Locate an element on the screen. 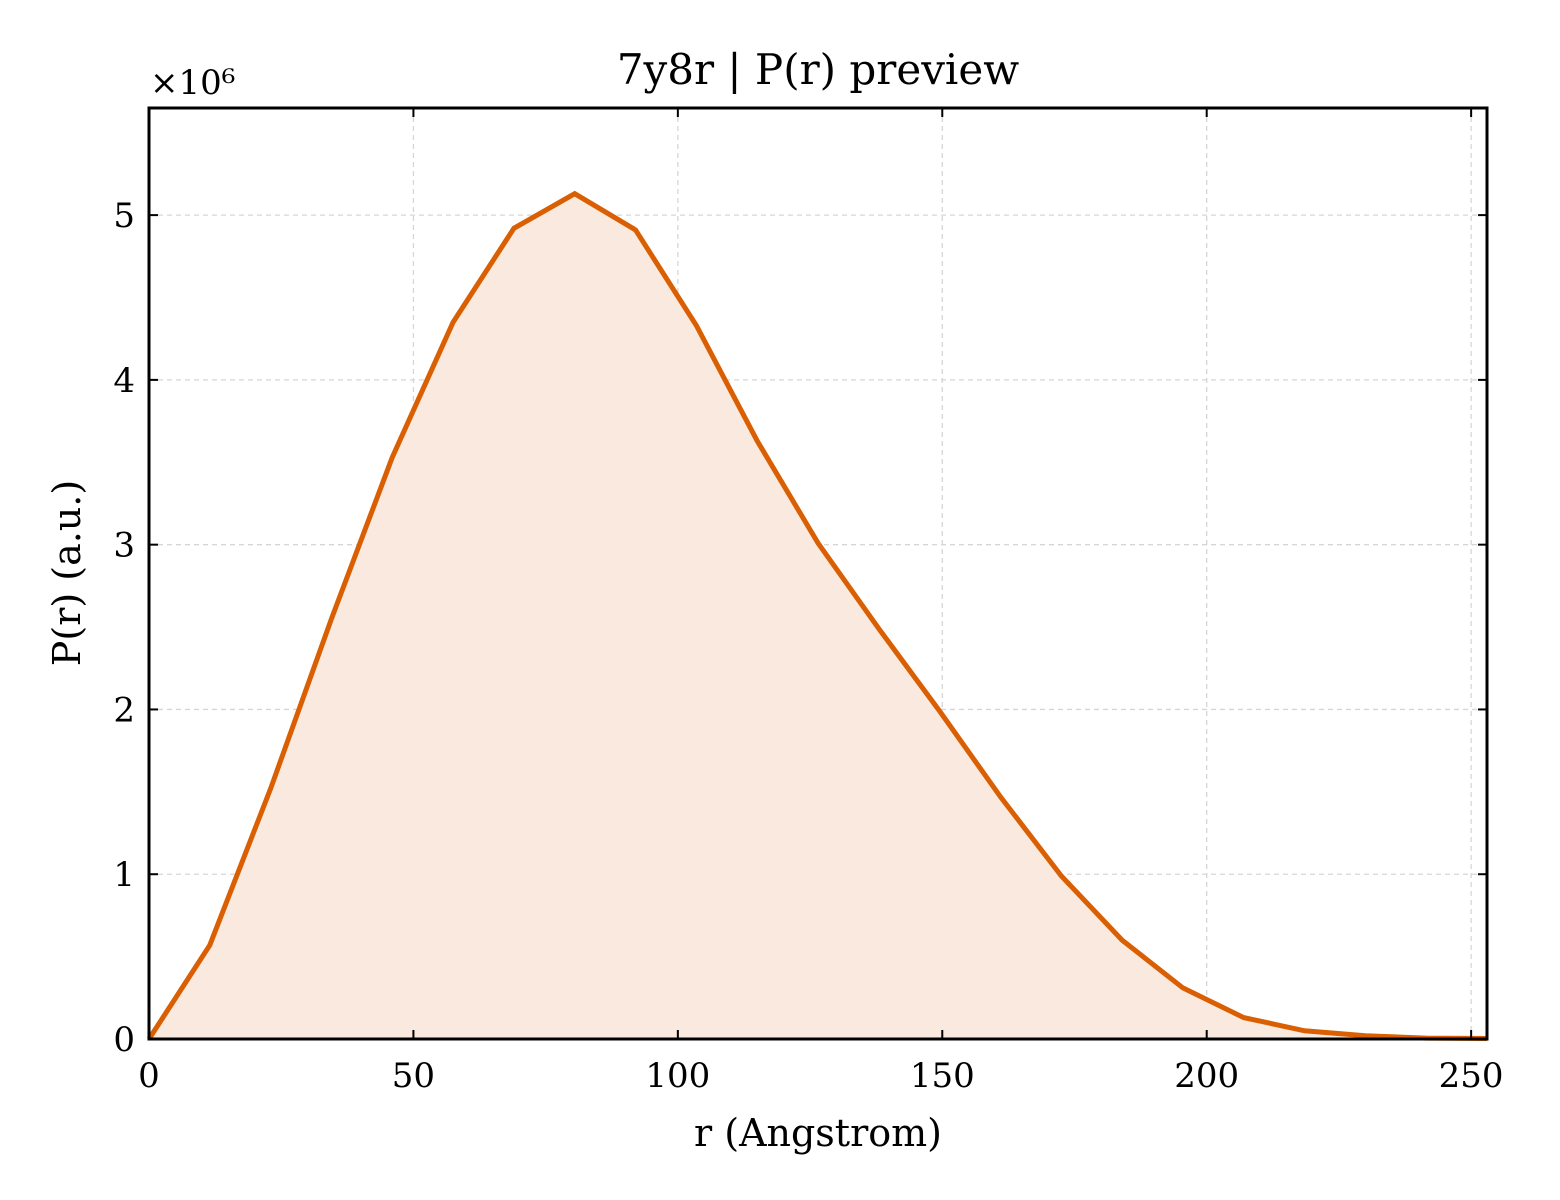  x-axis-label: r (Angstrom) is located at coordinates (818, 1133).